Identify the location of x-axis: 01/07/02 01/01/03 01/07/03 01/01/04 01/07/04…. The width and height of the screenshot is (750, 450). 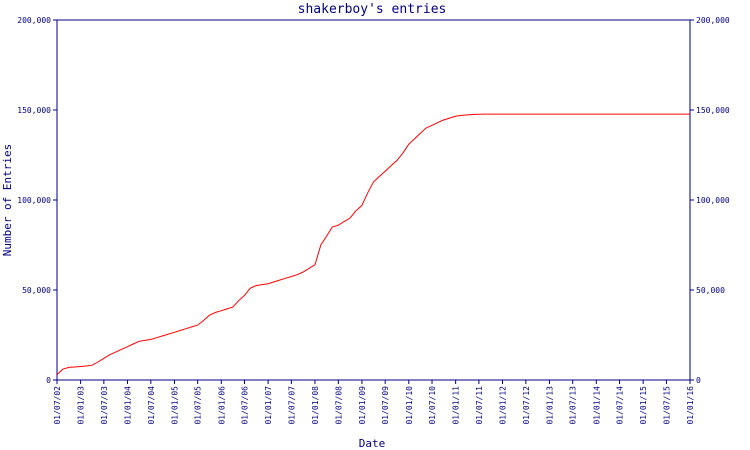
(374, 402).